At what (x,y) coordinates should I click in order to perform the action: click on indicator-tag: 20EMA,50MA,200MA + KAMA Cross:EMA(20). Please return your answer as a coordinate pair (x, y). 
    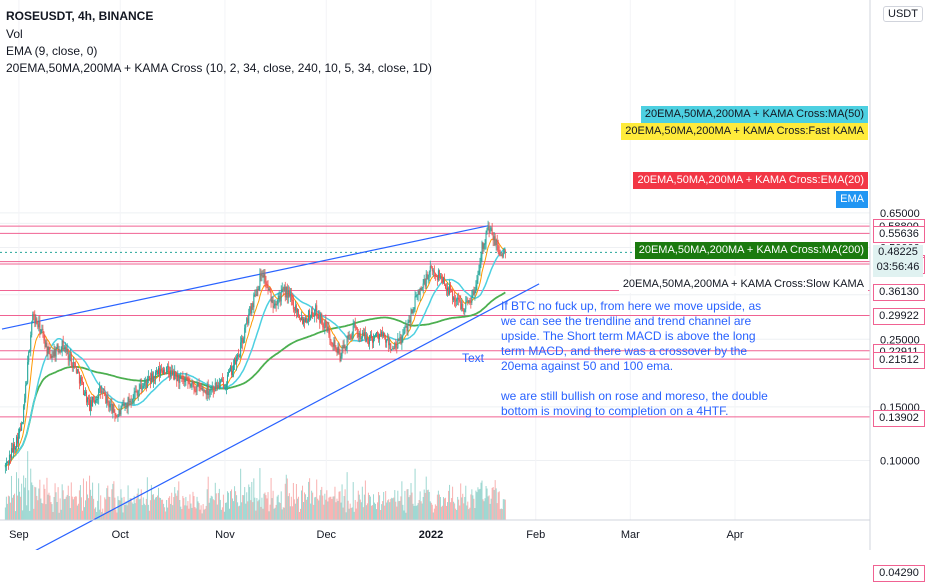
    Looking at the image, I should click on (750, 180).